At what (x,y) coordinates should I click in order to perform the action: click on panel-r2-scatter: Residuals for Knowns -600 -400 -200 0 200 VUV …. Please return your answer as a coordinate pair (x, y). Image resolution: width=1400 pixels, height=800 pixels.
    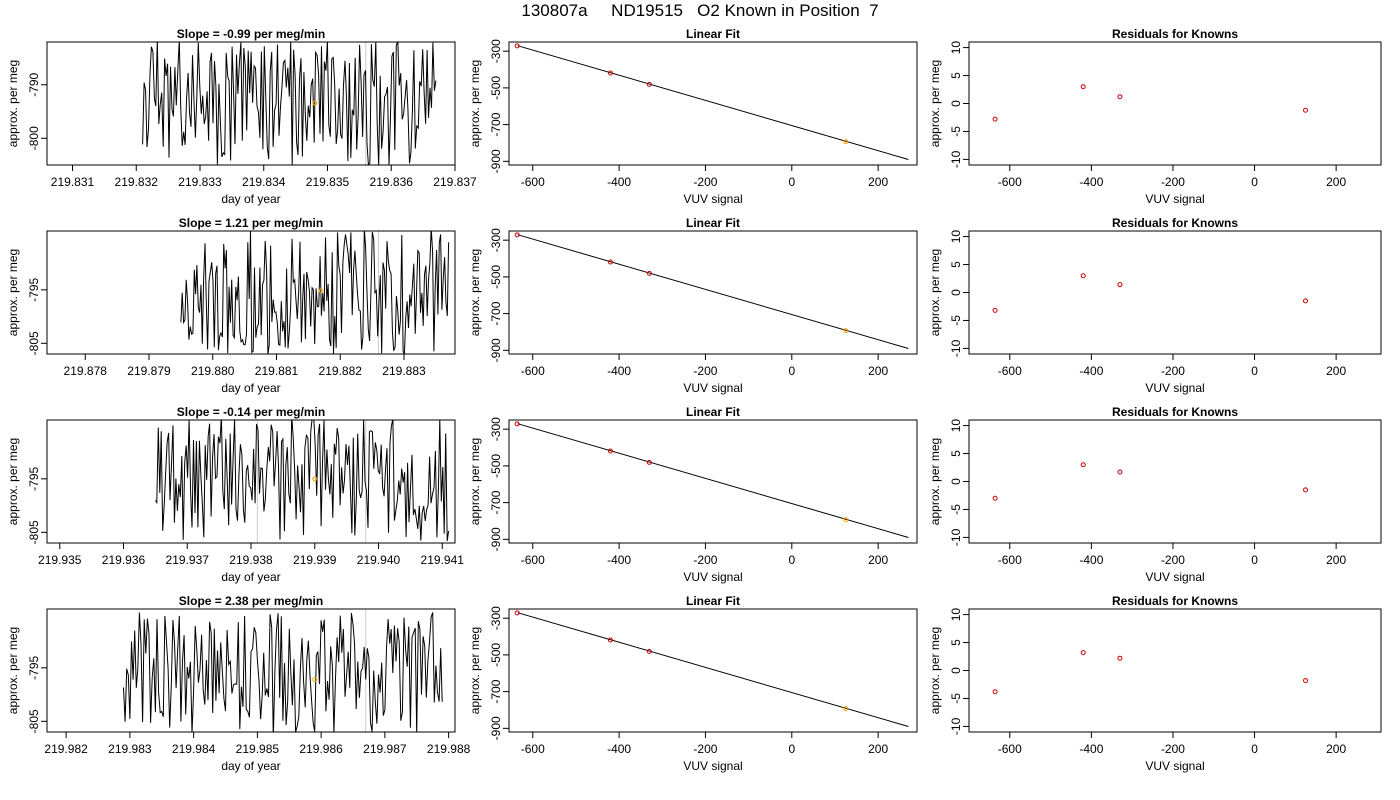
    Looking at the image, I should click on (1155, 305).